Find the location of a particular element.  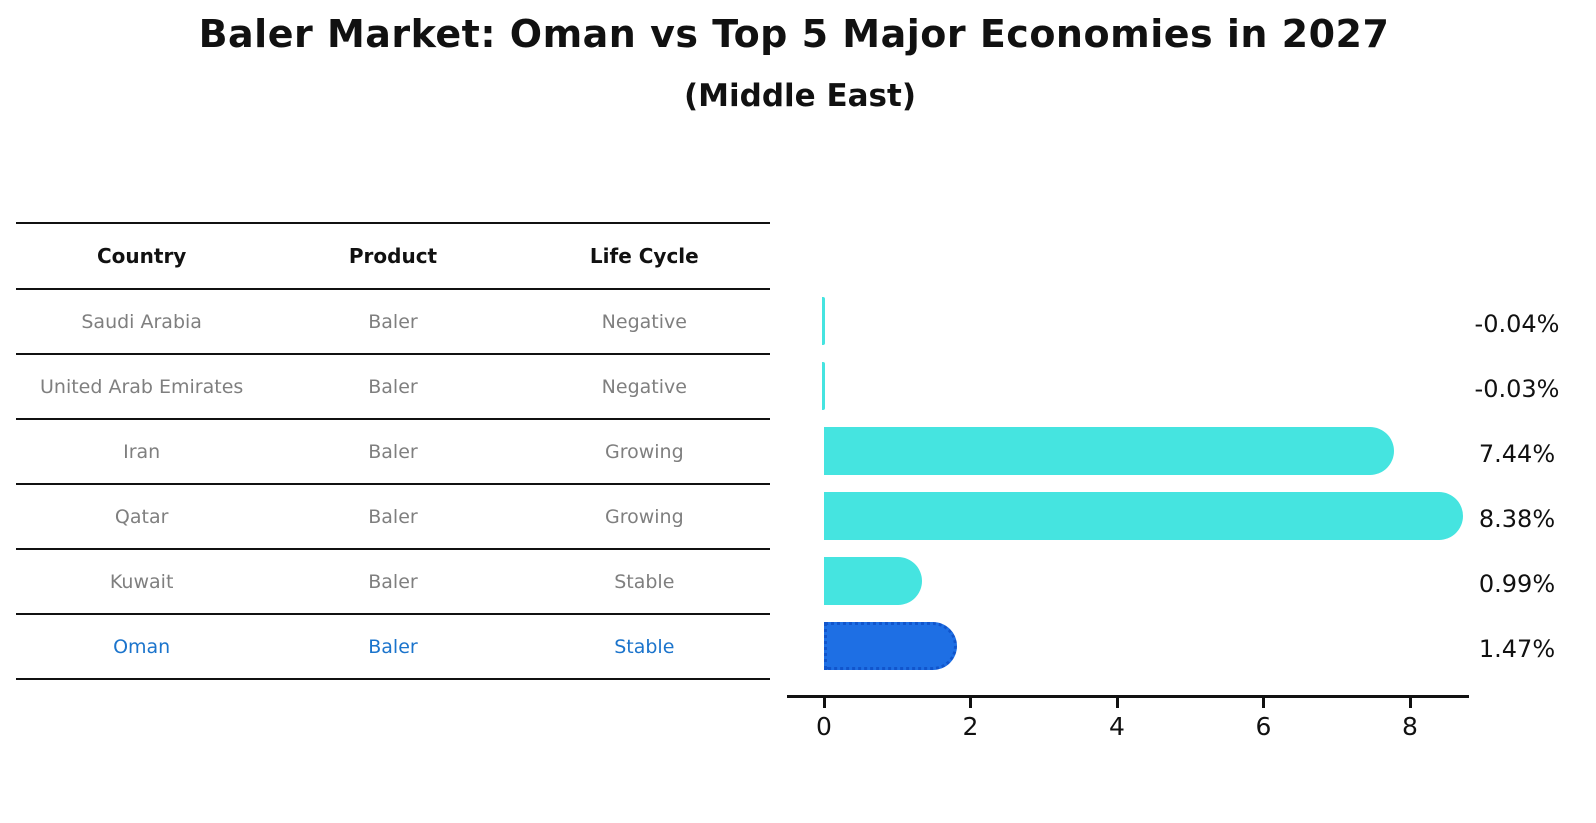

value-label-qatar: 8.38% is located at coordinates (1517, 518).